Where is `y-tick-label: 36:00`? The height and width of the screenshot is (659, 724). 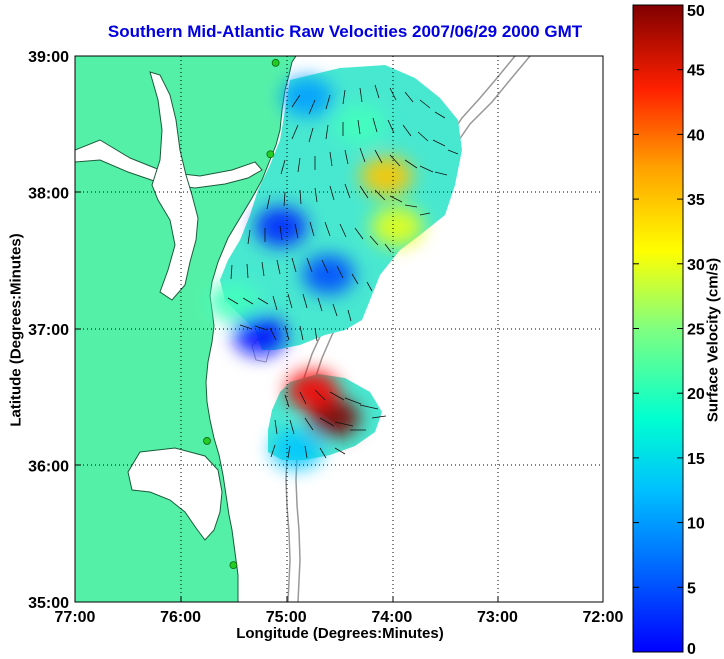 y-tick-label: 36:00 is located at coordinates (48, 467).